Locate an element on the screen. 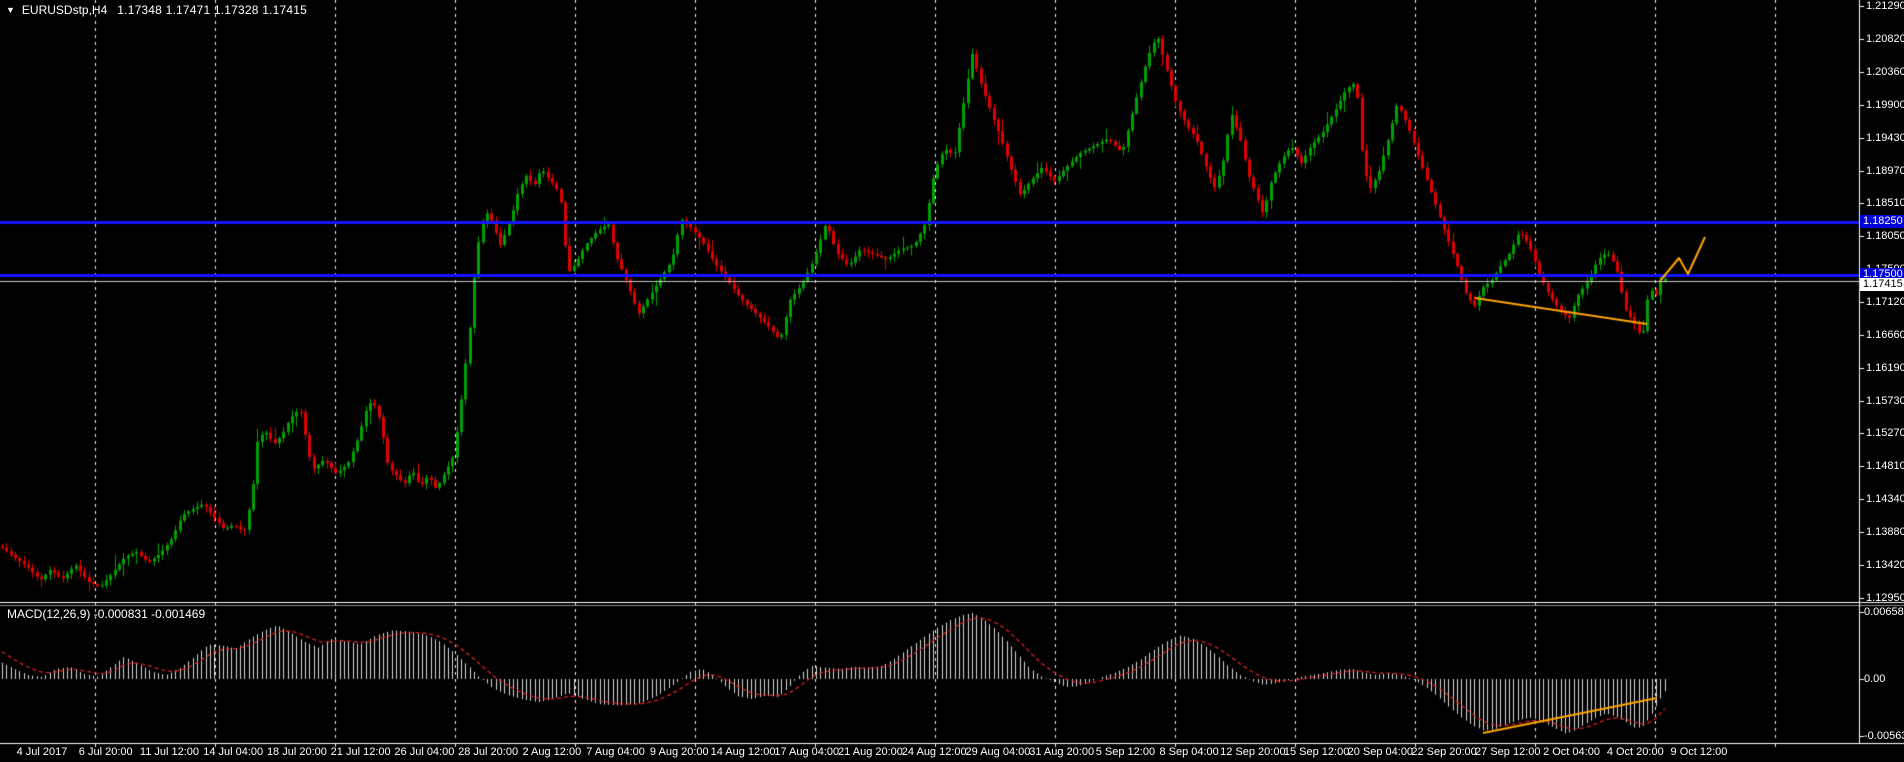 This screenshot has width=1904, height=762. time-axis-label: 5 Sep 12:00 is located at coordinates (1125, 752).